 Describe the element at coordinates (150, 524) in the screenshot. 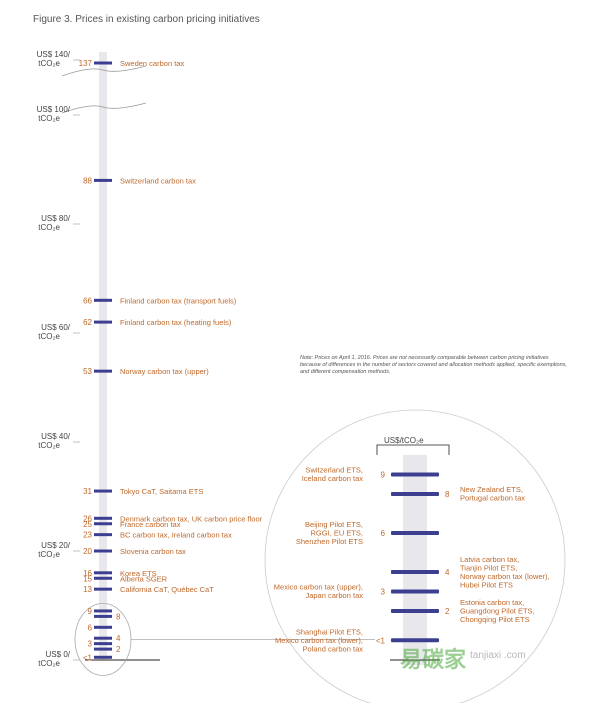

I see `initiative-label: France carbon tax` at that location.